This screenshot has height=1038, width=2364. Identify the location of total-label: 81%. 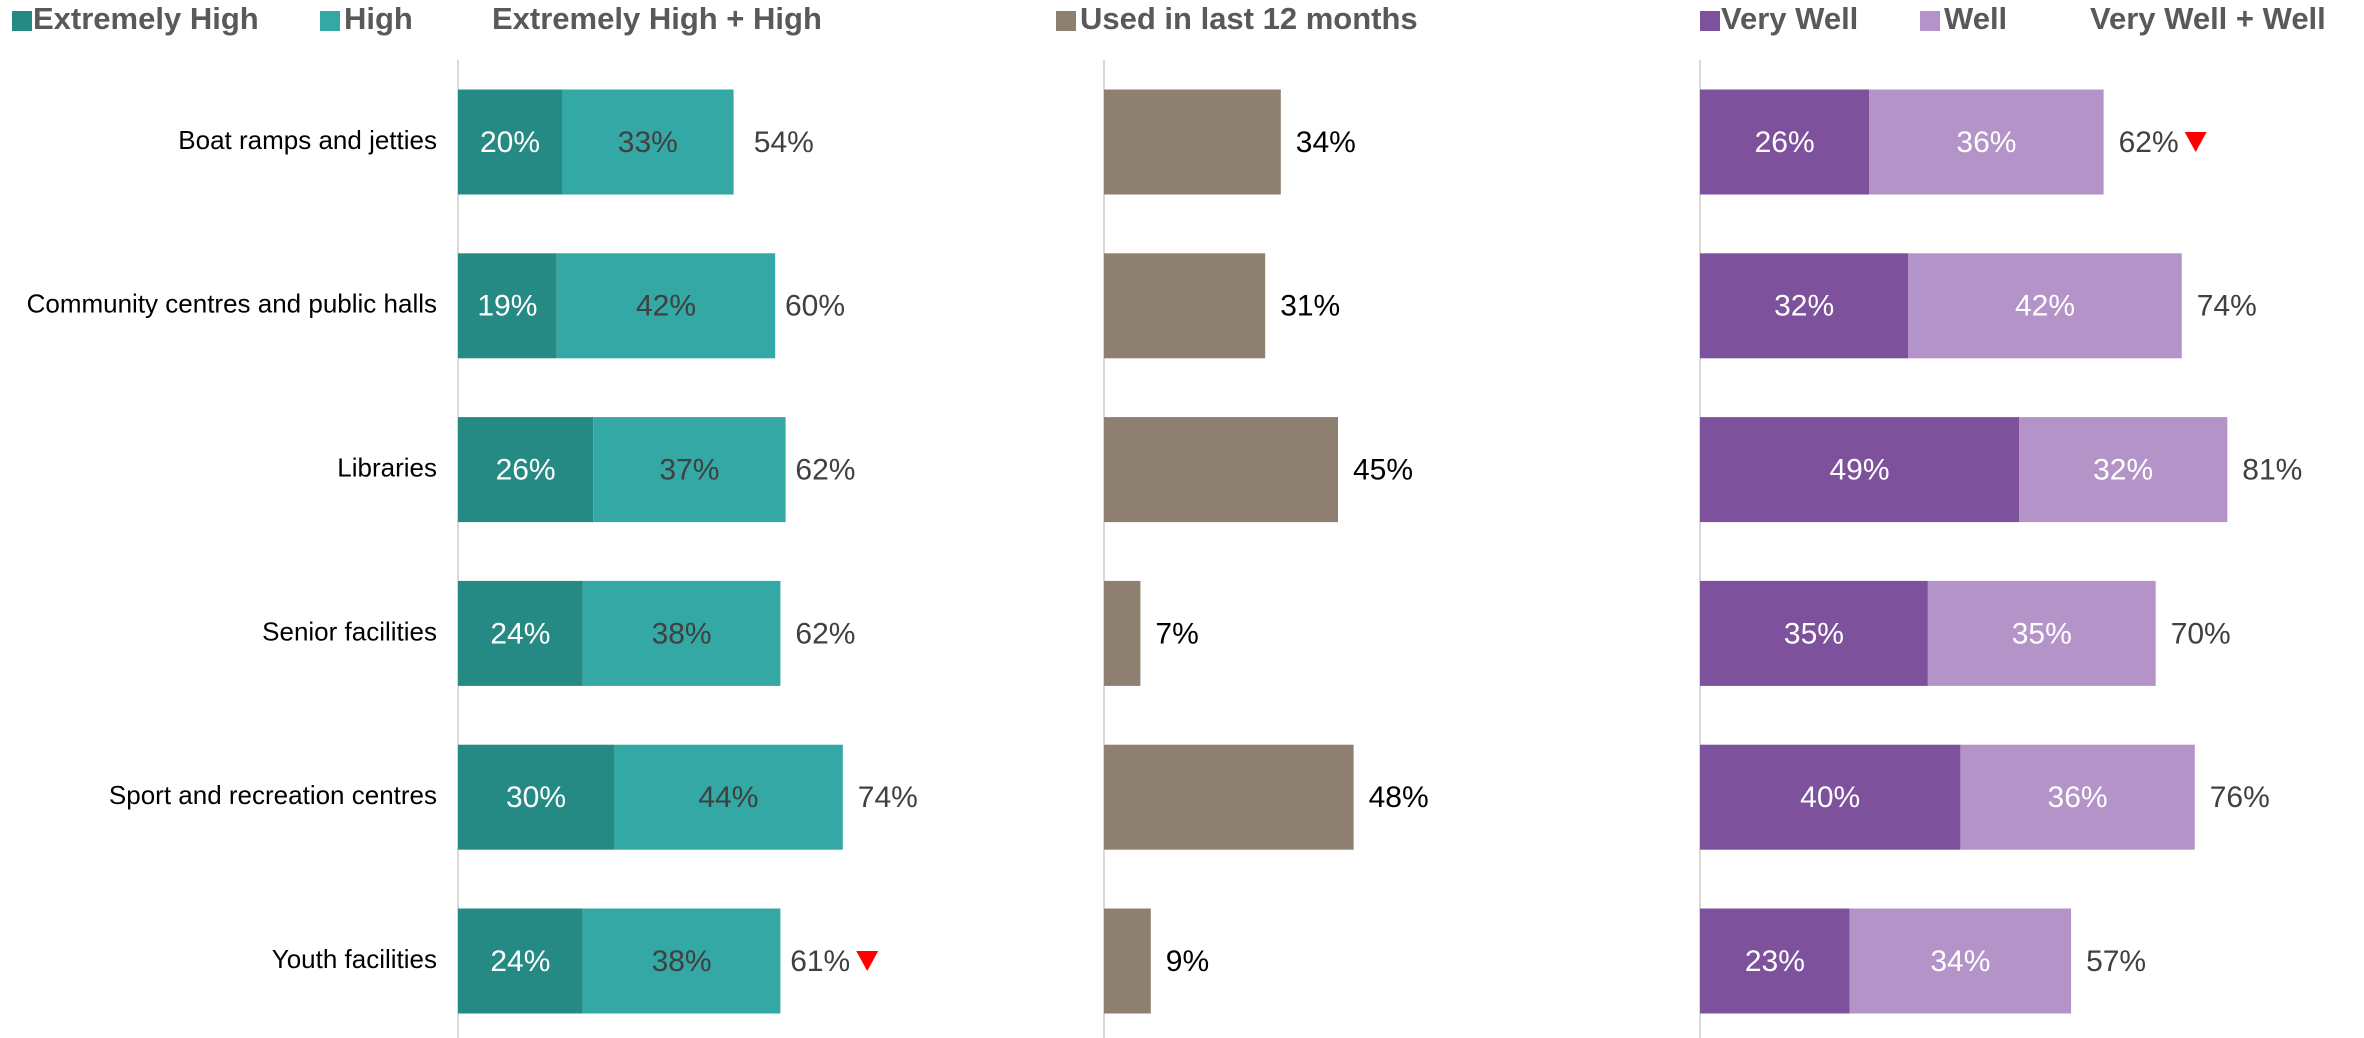
(2272, 470).